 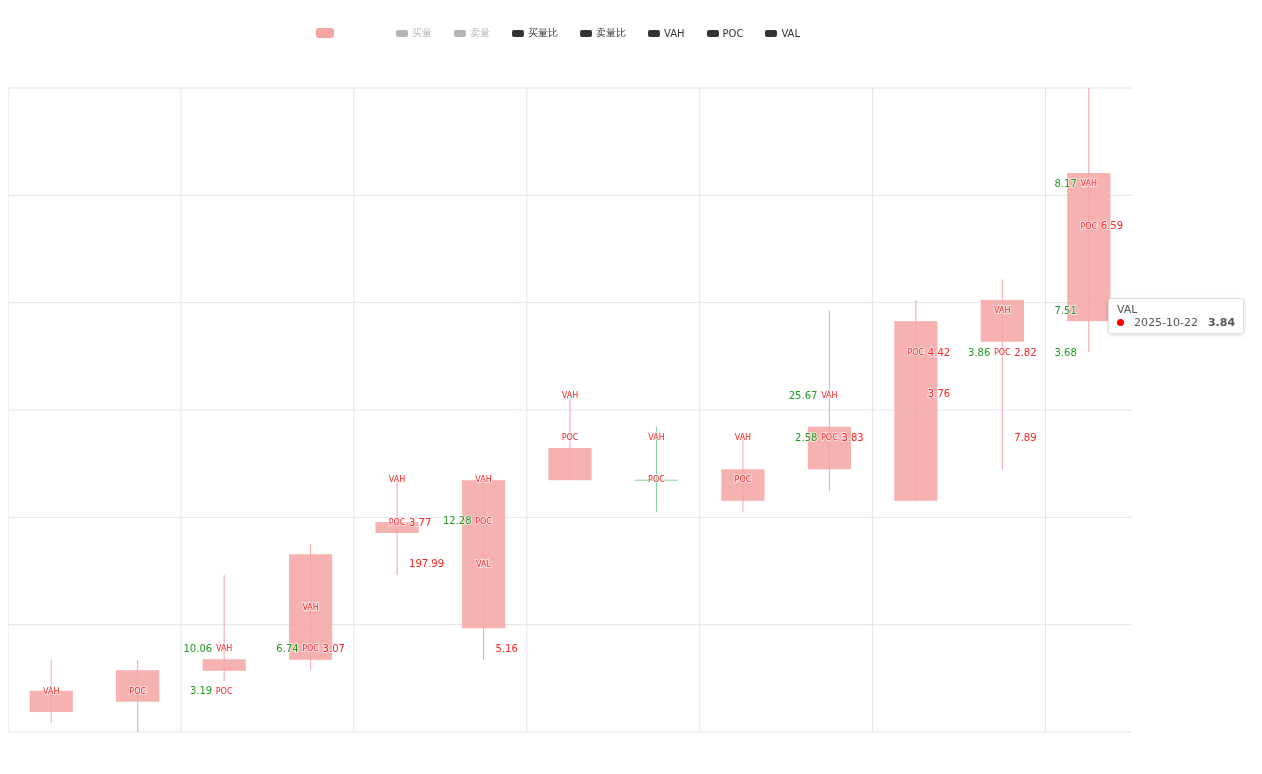 I want to click on annotation: 3.07, so click(x=333, y=648).